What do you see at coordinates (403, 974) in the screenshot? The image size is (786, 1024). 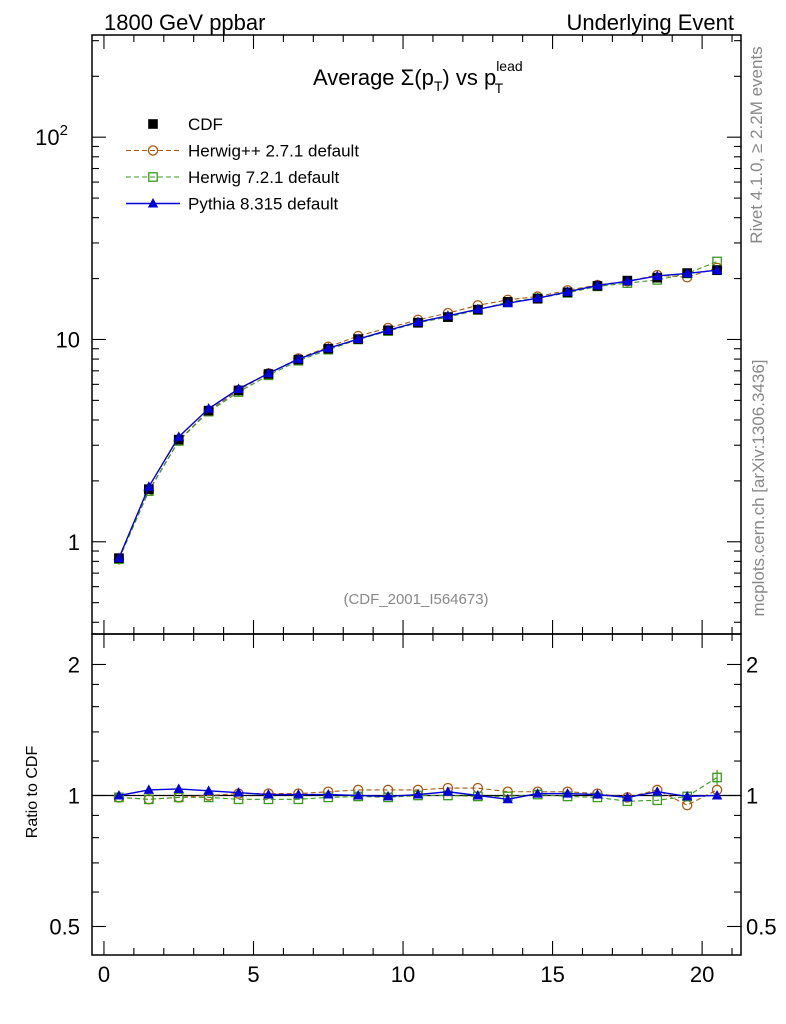 I see `x-tick-label: 10` at bounding box center [403, 974].